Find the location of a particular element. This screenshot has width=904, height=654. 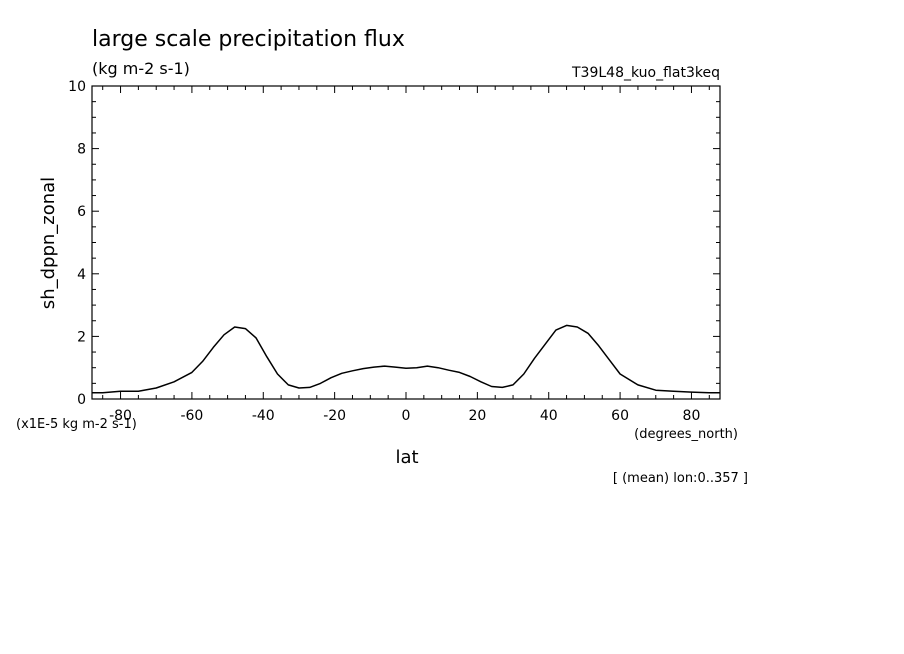

x-tick-label: 60 is located at coordinates (620, 416).